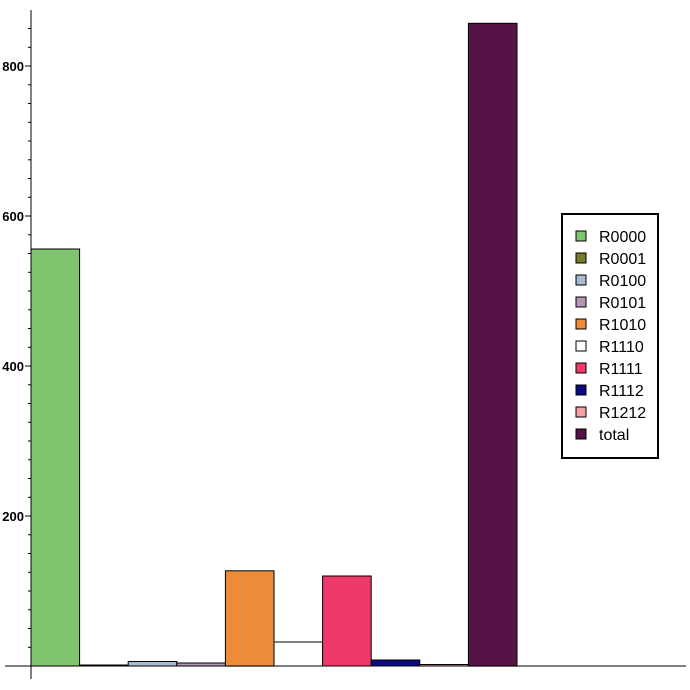  I want to click on bar-r1110, so click(298, 654).